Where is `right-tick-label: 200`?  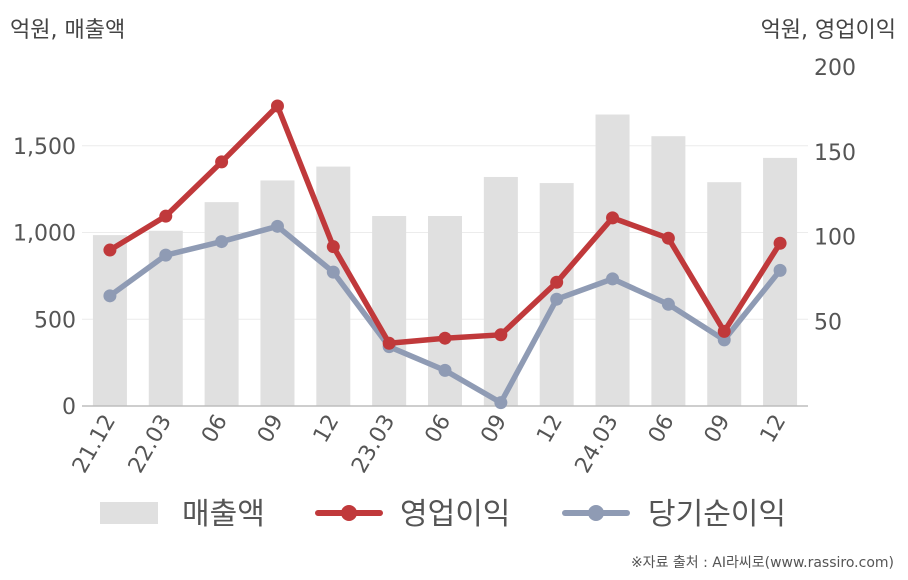
right-tick-label: 200 is located at coordinates (835, 68).